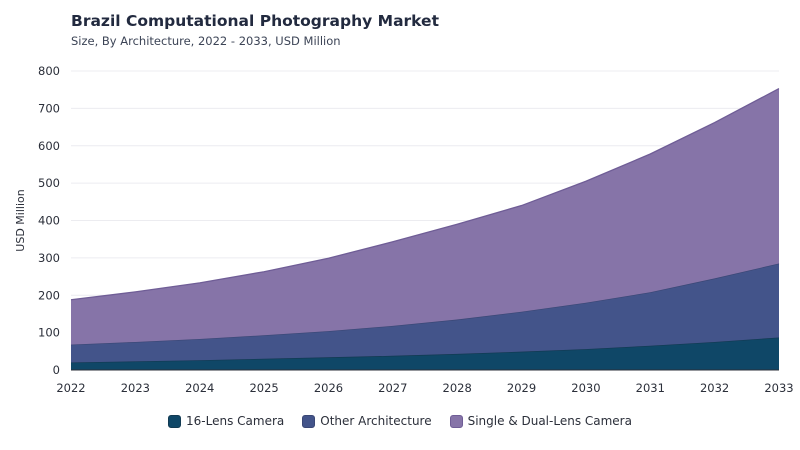  What do you see at coordinates (328, 388) in the screenshot?
I see `x-tick-label: 2026` at bounding box center [328, 388].